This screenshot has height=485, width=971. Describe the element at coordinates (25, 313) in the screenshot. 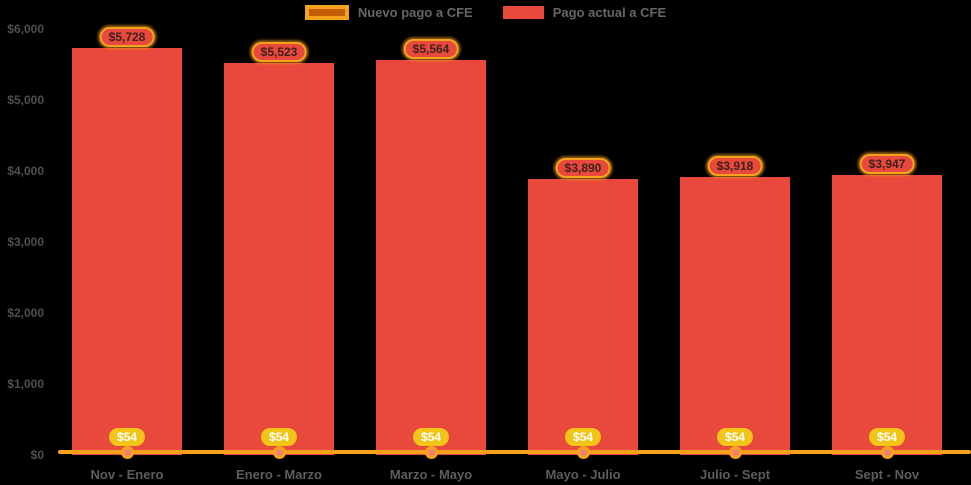

I see `y-axis-tick-label: $2,000` at that location.